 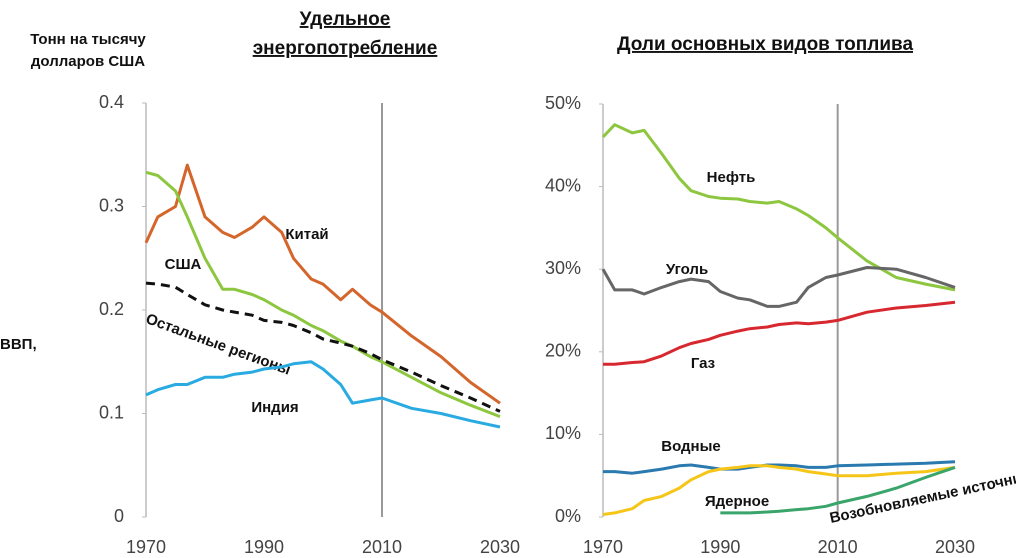 I want to click on y-tick-label: 0.2, so click(x=111, y=309).